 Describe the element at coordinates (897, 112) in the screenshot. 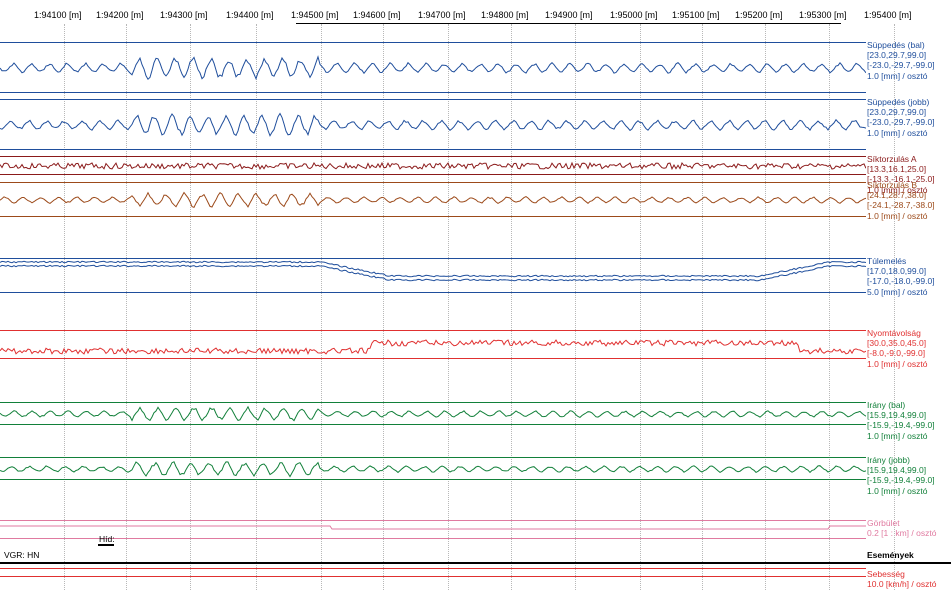

I see `suppedes_jobb-label-line: [23.0,29.7,99.0]` at that location.